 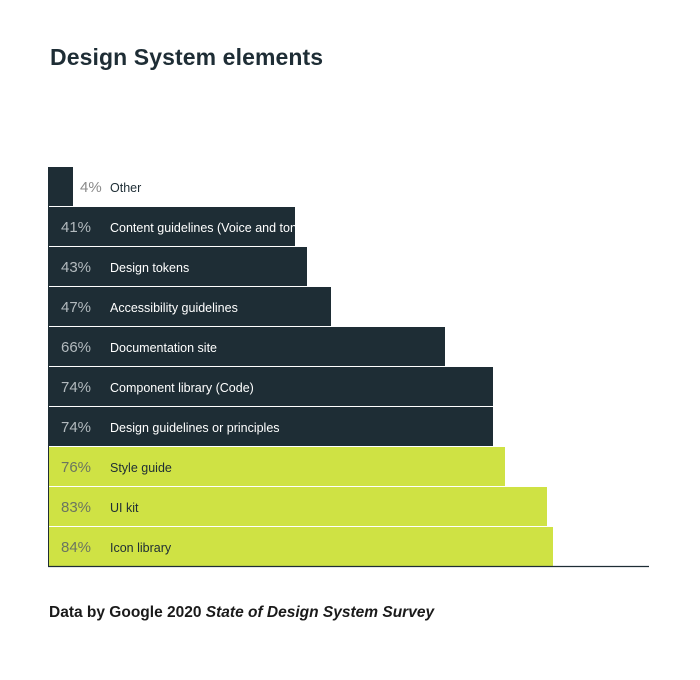 I want to click on value-label-9: 83%, so click(x=76, y=507).